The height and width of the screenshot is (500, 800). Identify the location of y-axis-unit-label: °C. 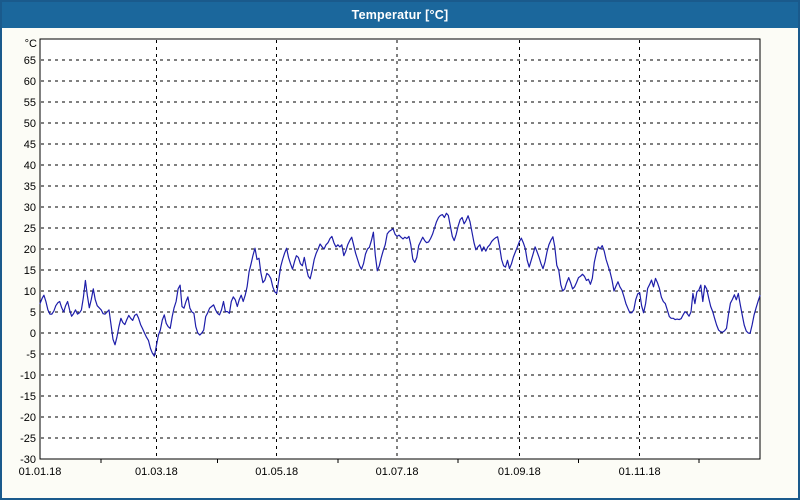
(31, 44).